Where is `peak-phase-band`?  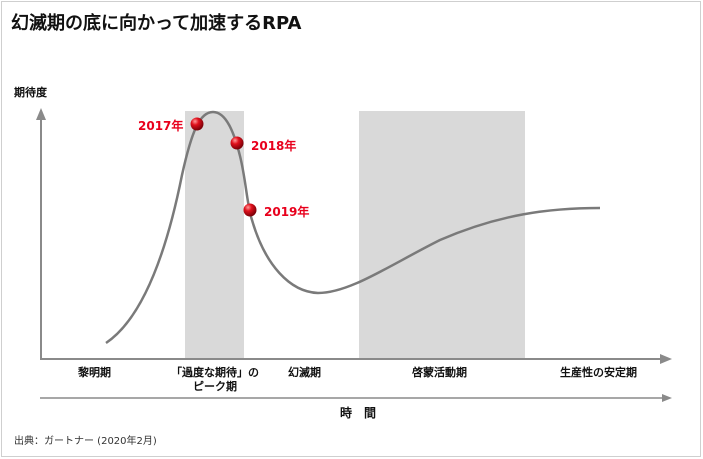 peak-phase-band is located at coordinates (214, 235).